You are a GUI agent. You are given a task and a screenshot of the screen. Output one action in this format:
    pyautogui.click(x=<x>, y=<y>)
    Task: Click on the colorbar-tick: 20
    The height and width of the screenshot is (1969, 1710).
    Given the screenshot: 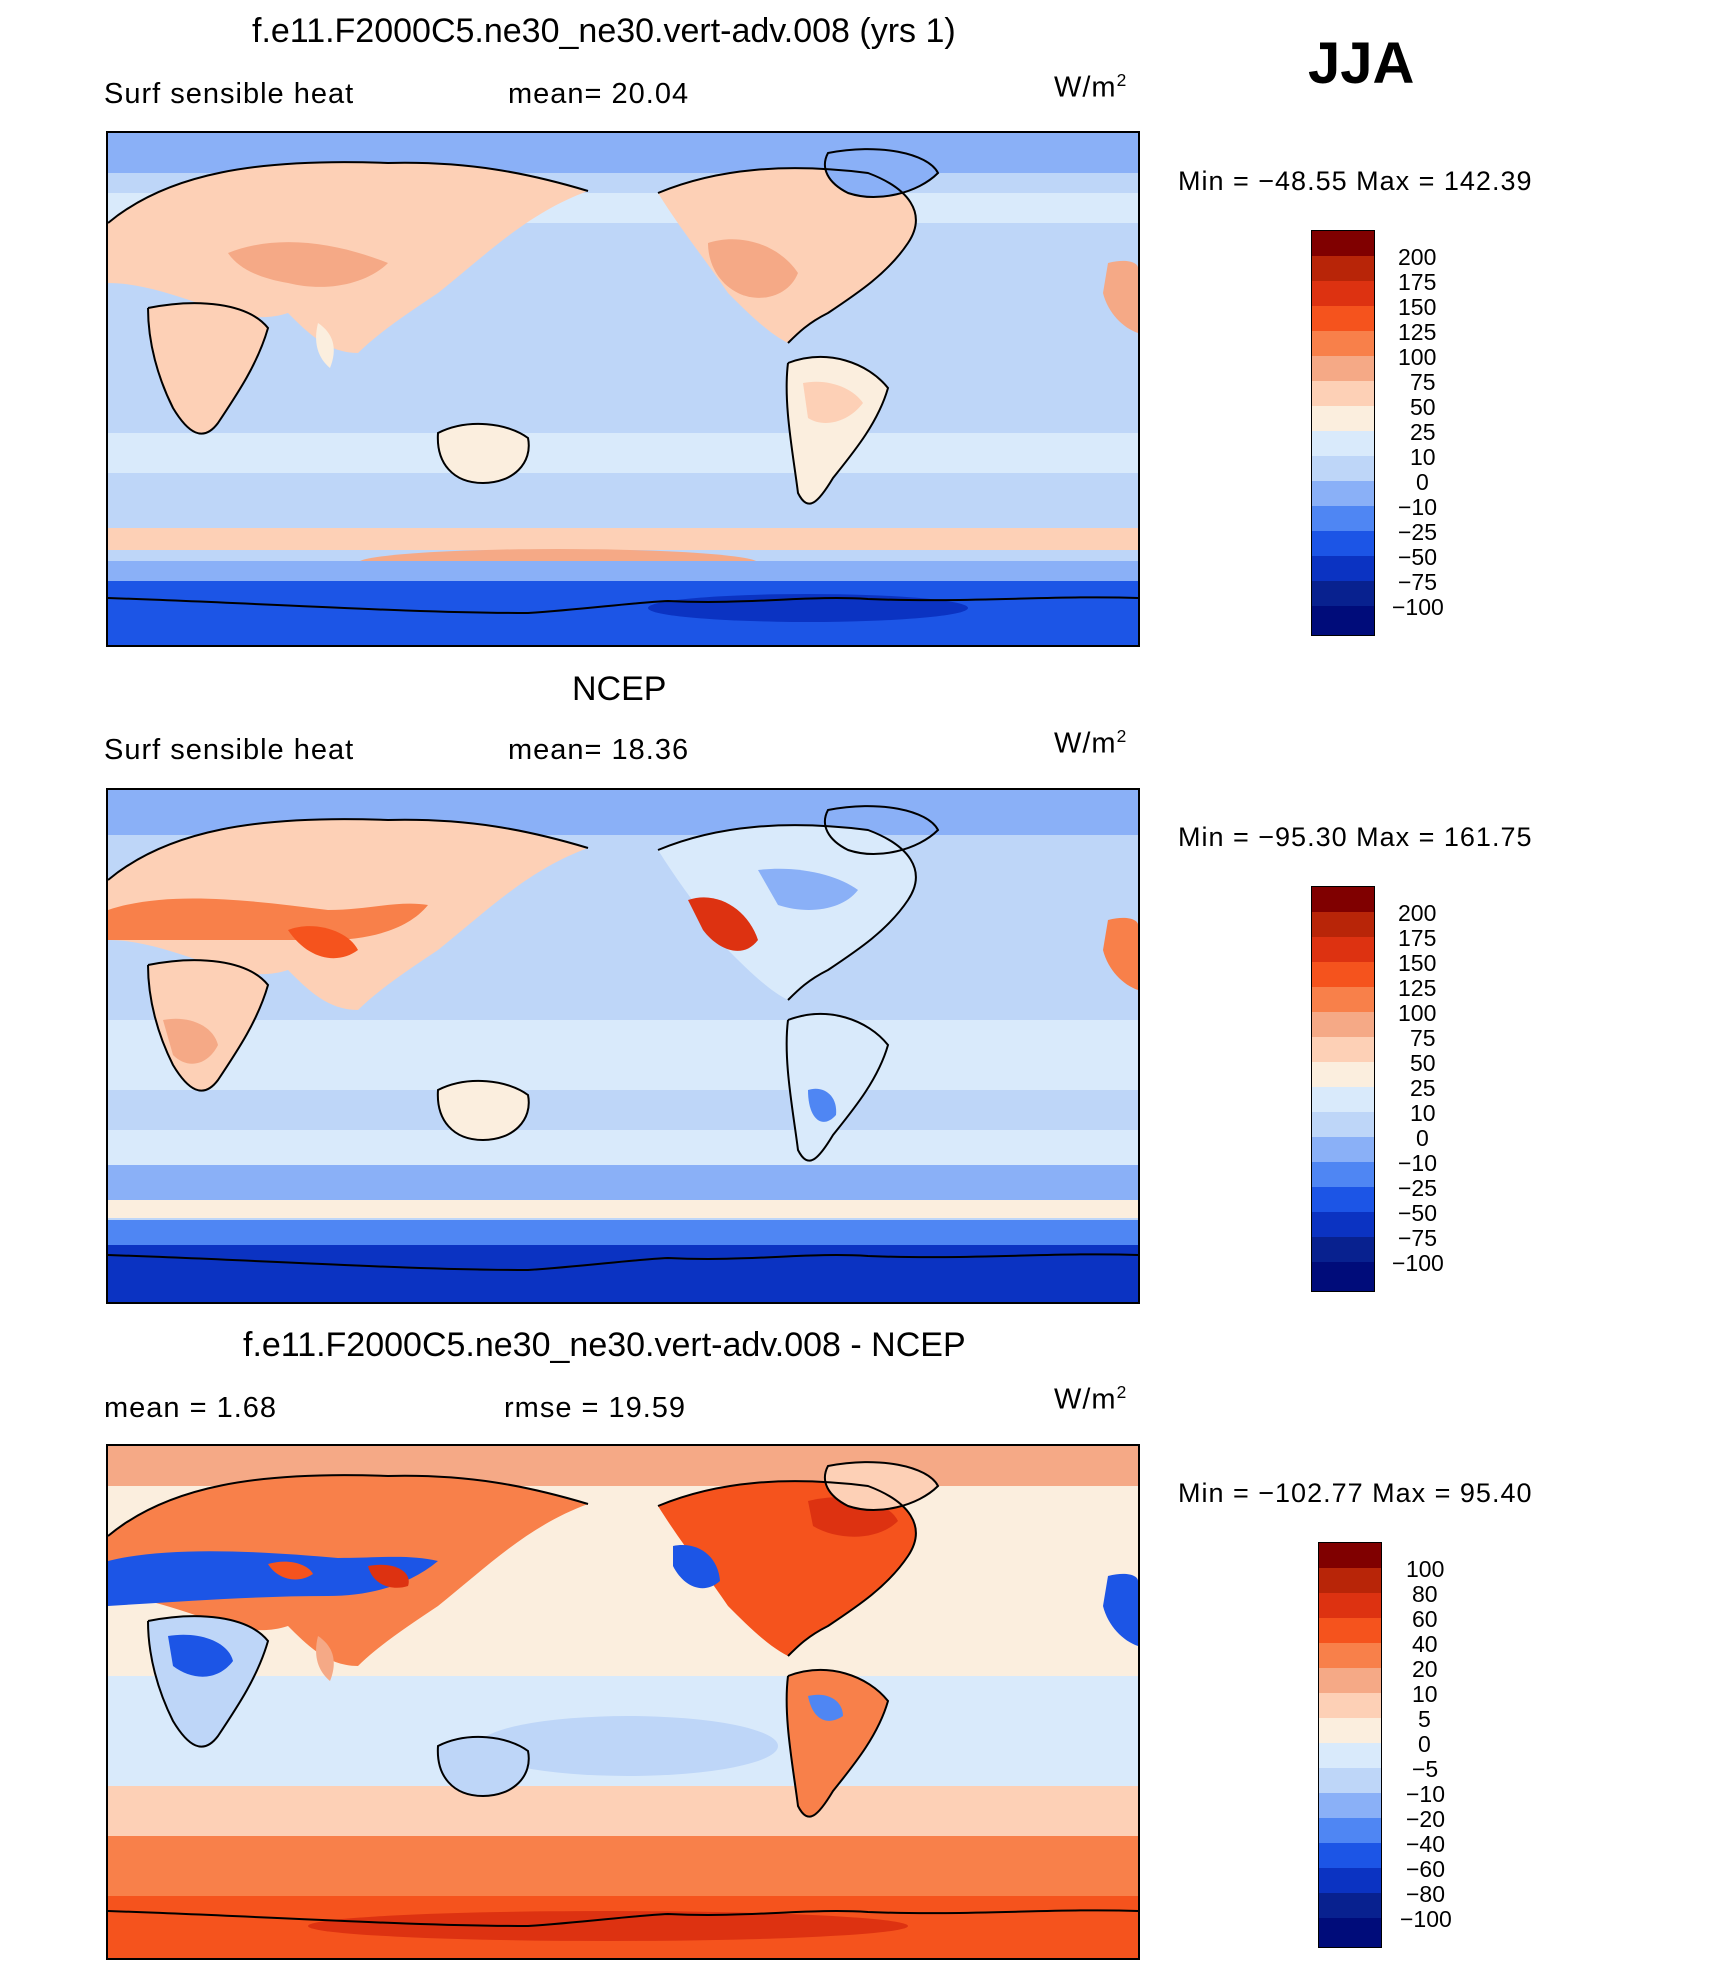 What is the action you would take?
    pyautogui.click(x=1425, y=1669)
    